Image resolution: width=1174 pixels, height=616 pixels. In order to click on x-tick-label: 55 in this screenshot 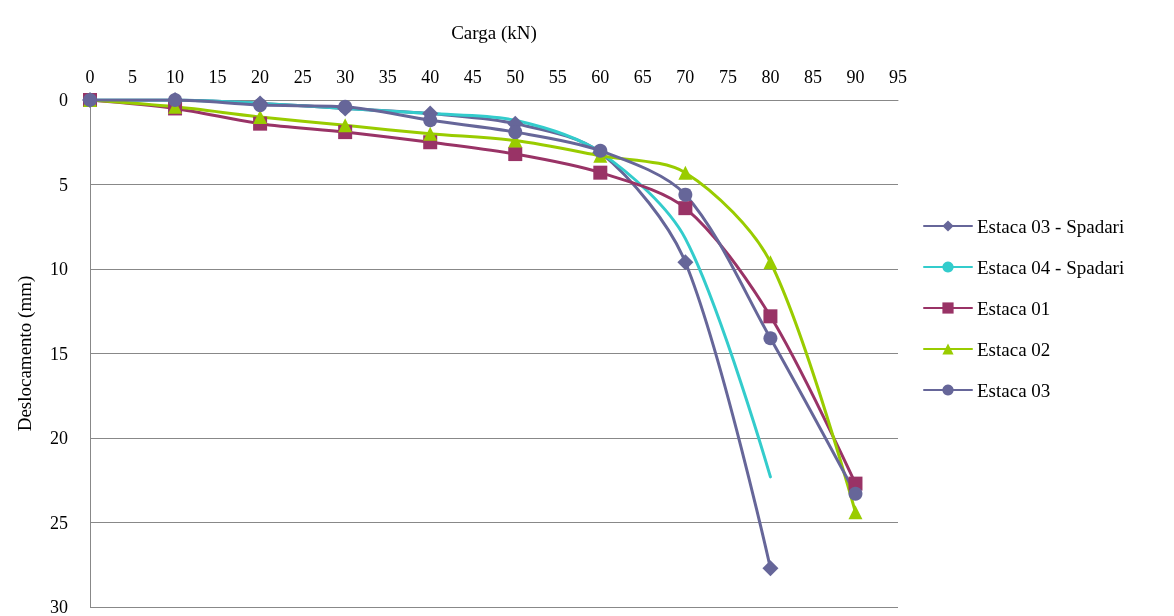, I will do `click(557, 77)`.